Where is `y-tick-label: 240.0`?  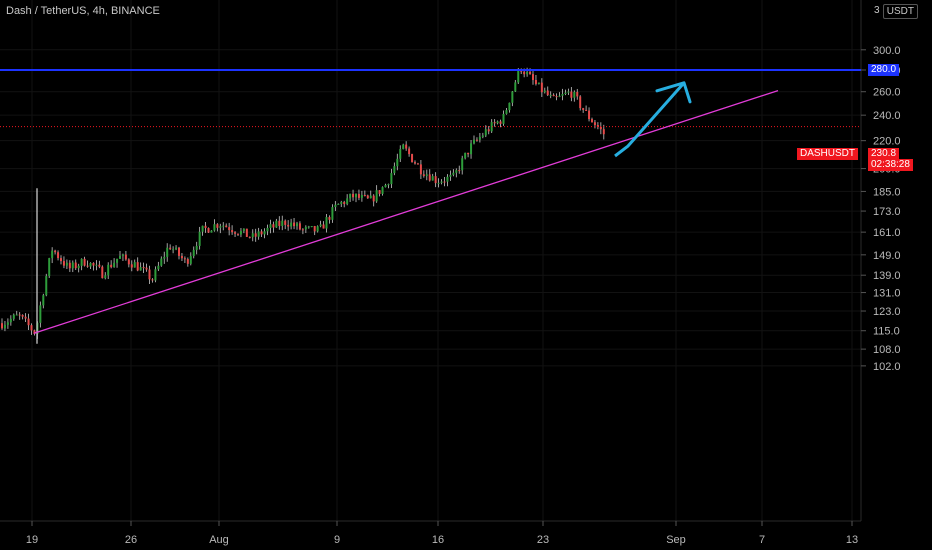
y-tick-label: 240.0 is located at coordinates (887, 116).